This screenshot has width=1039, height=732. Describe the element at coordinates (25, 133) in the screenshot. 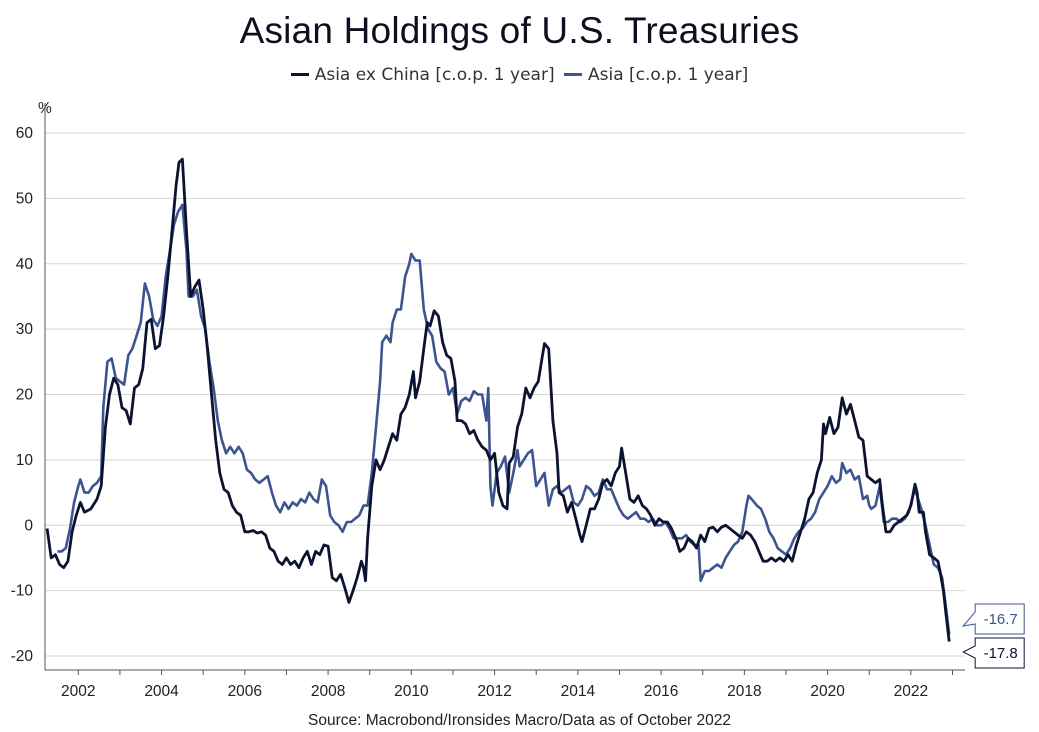

I see `y-tick-label: 60` at that location.